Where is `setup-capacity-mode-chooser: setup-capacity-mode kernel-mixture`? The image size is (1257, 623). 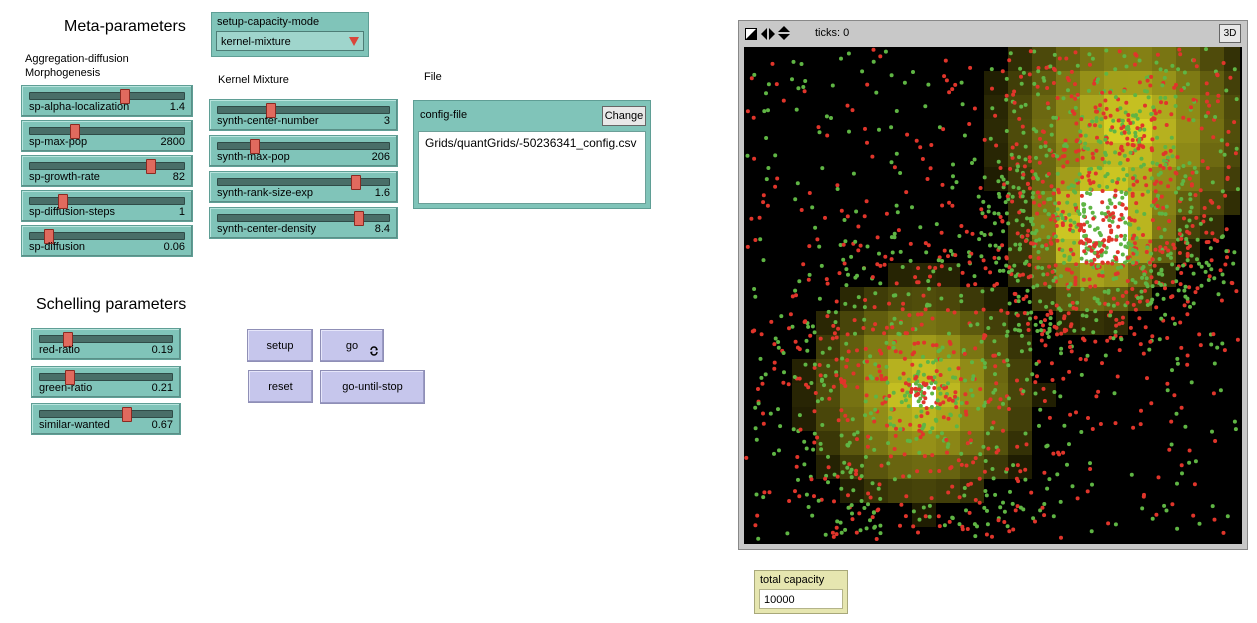
setup-capacity-mode-chooser: setup-capacity-mode kernel-mixture is located at coordinates (290, 34).